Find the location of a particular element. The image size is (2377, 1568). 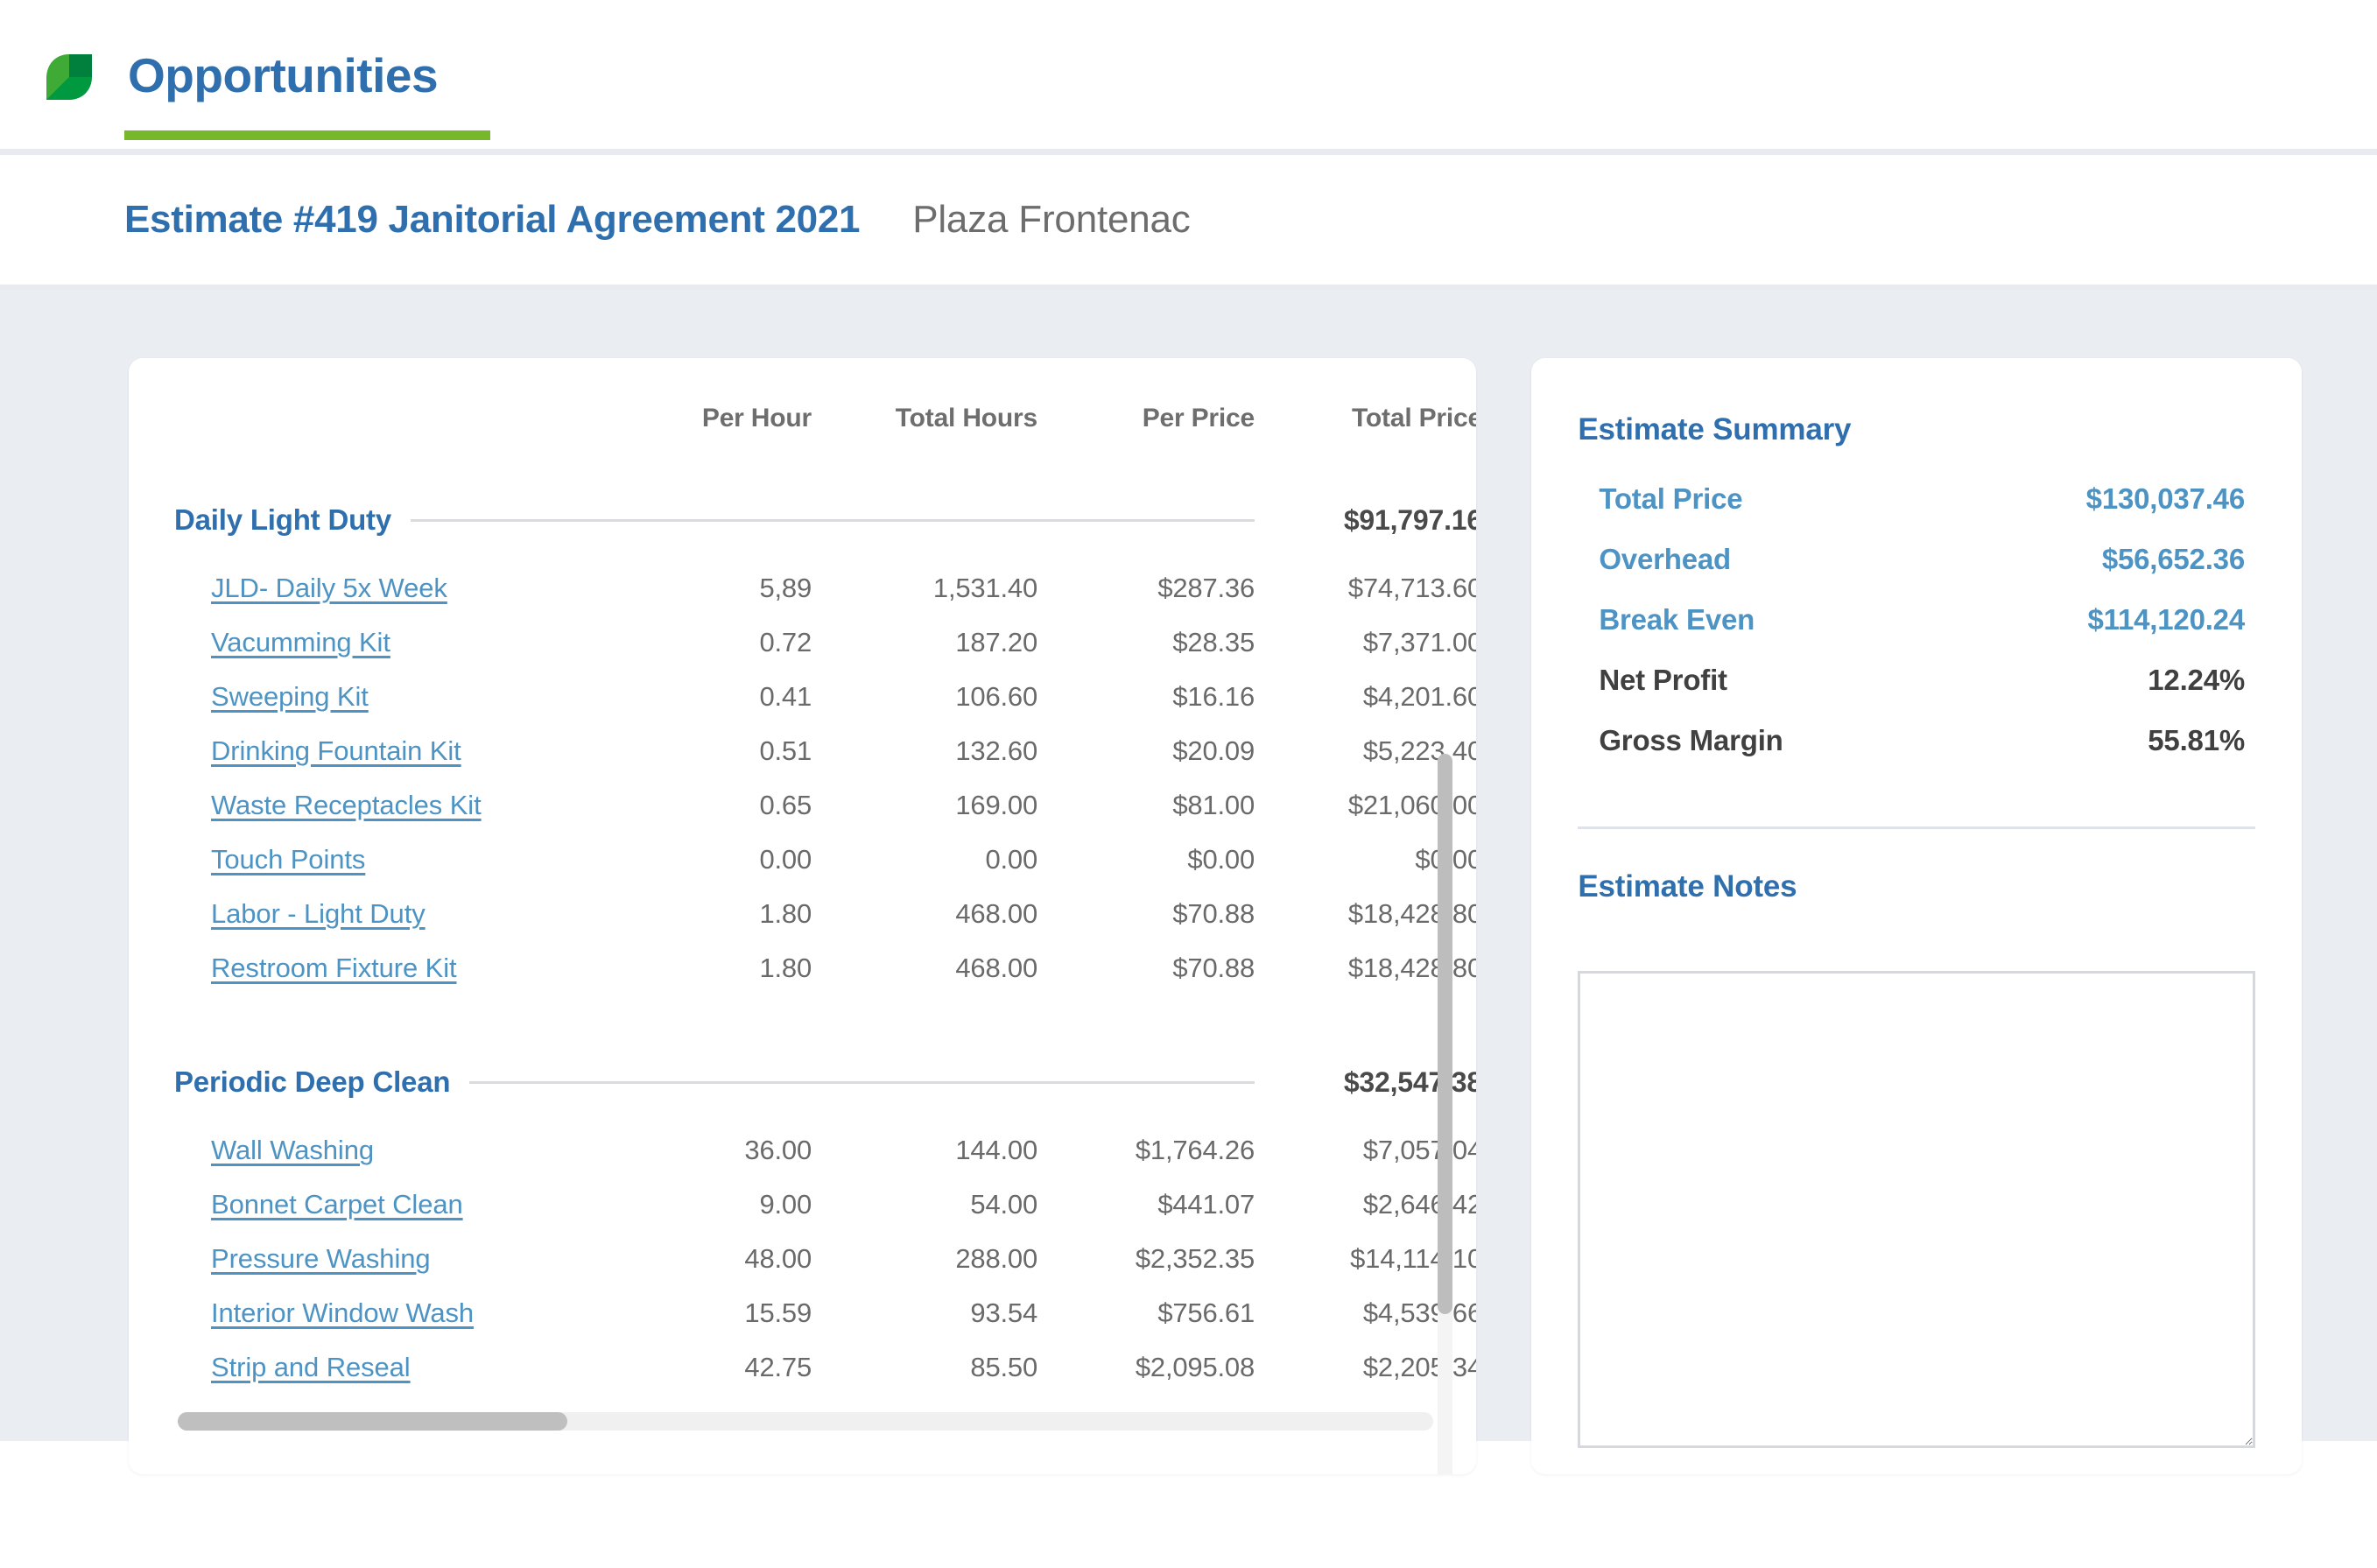

item-per-price-cell: $287.36 is located at coordinates (1206, 588).